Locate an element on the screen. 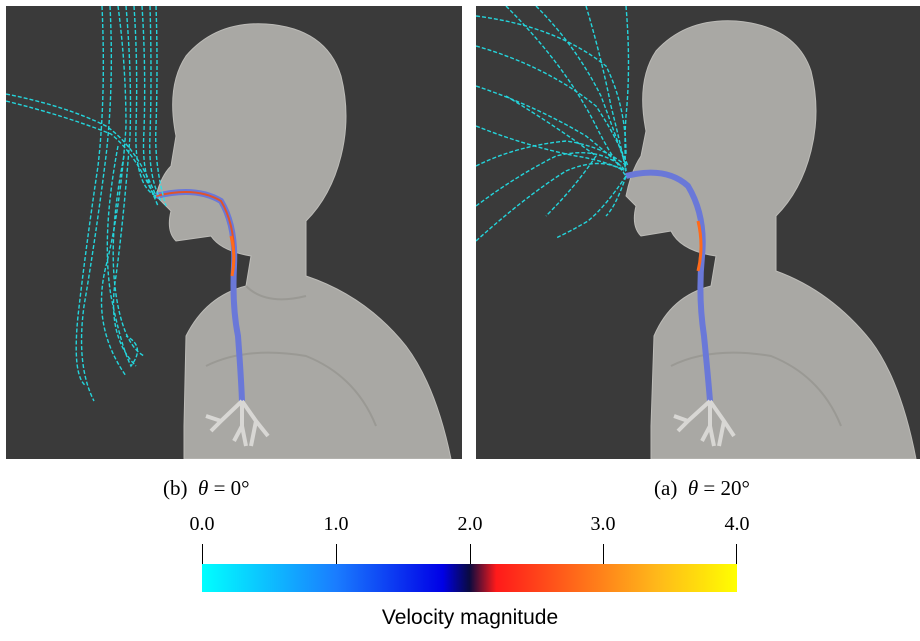  panel-caption-left: (b) θ = 0° is located at coordinates (206, 488).